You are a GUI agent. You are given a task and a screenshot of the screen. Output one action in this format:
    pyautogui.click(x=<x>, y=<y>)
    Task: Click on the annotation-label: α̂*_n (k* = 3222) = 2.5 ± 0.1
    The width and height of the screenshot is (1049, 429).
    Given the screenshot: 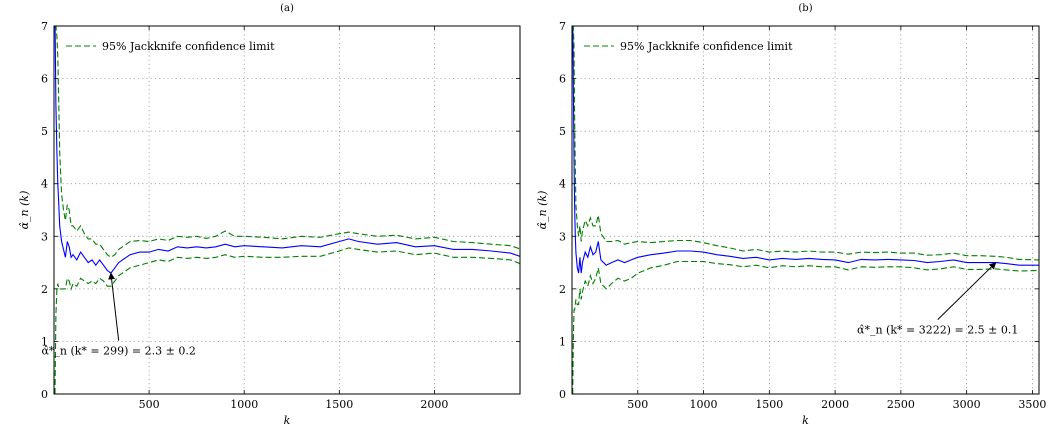 What is the action you would take?
    pyautogui.click(x=937, y=330)
    